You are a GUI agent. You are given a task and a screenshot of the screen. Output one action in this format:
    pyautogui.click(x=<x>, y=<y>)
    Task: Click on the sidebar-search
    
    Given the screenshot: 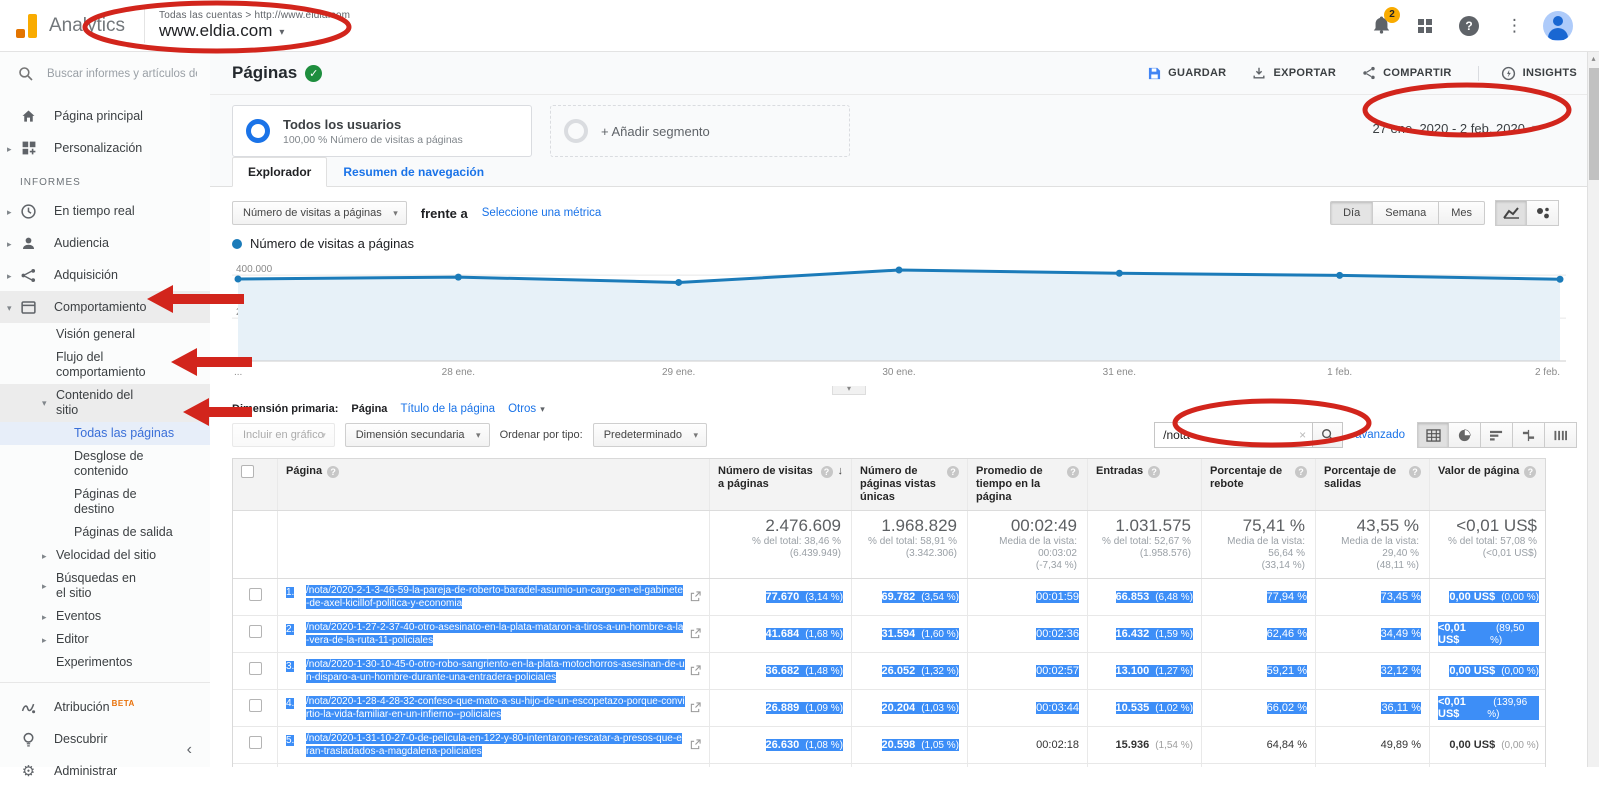 What is the action you would take?
    pyautogui.click(x=105, y=74)
    